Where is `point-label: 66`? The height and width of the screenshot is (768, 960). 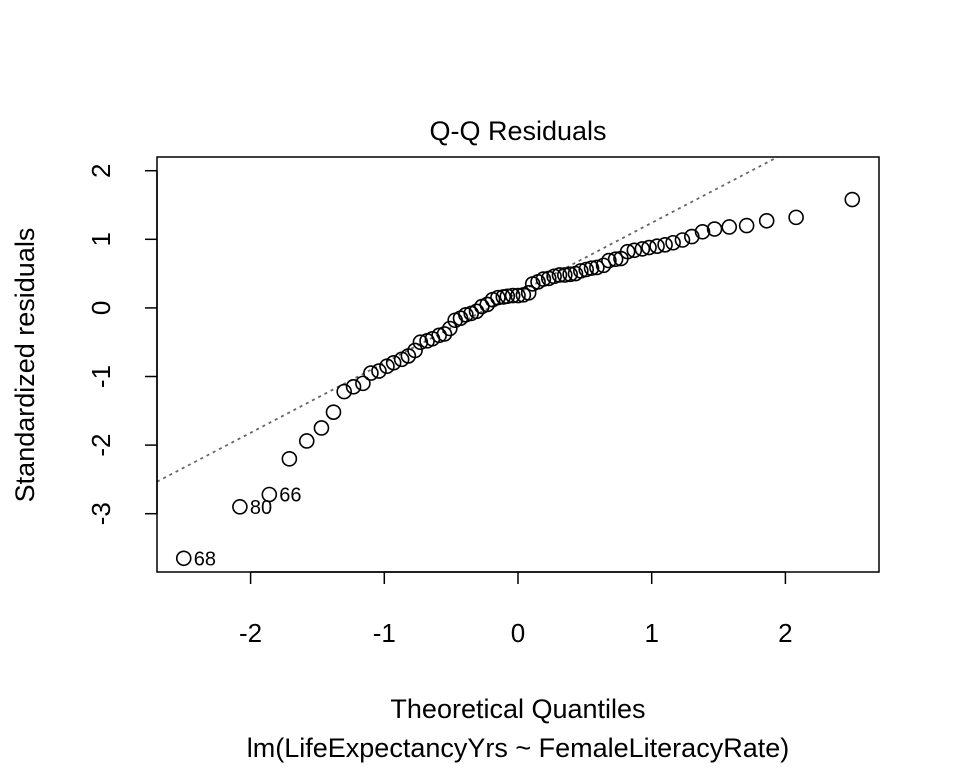
point-label: 66 is located at coordinates (290, 495).